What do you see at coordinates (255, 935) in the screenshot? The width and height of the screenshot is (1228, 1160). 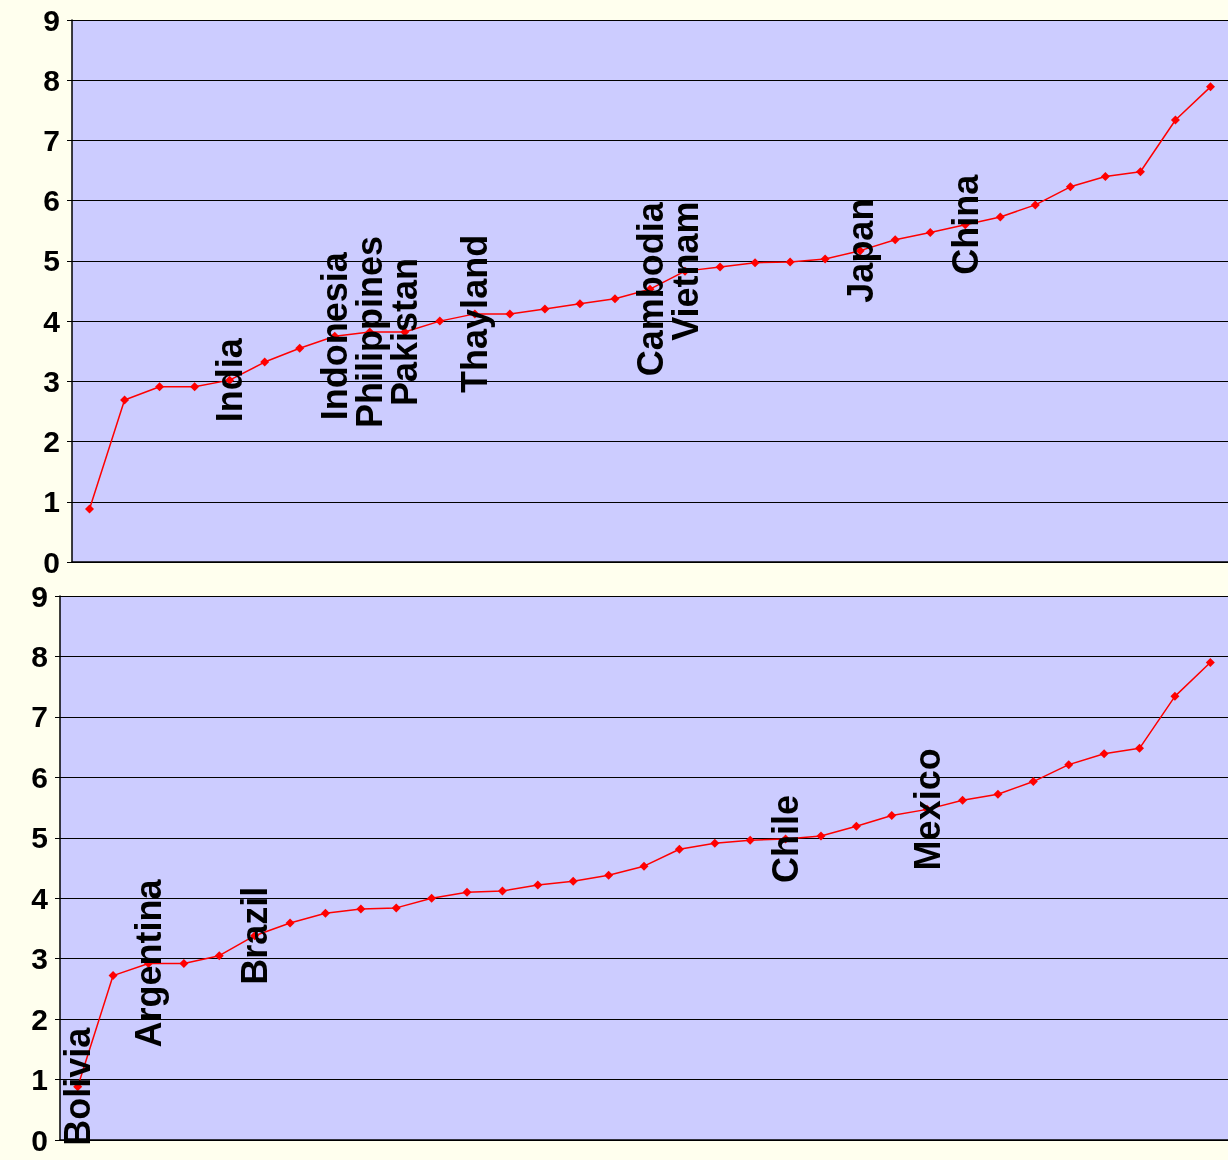 I see `data-label: Brazil` at bounding box center [255, 935].